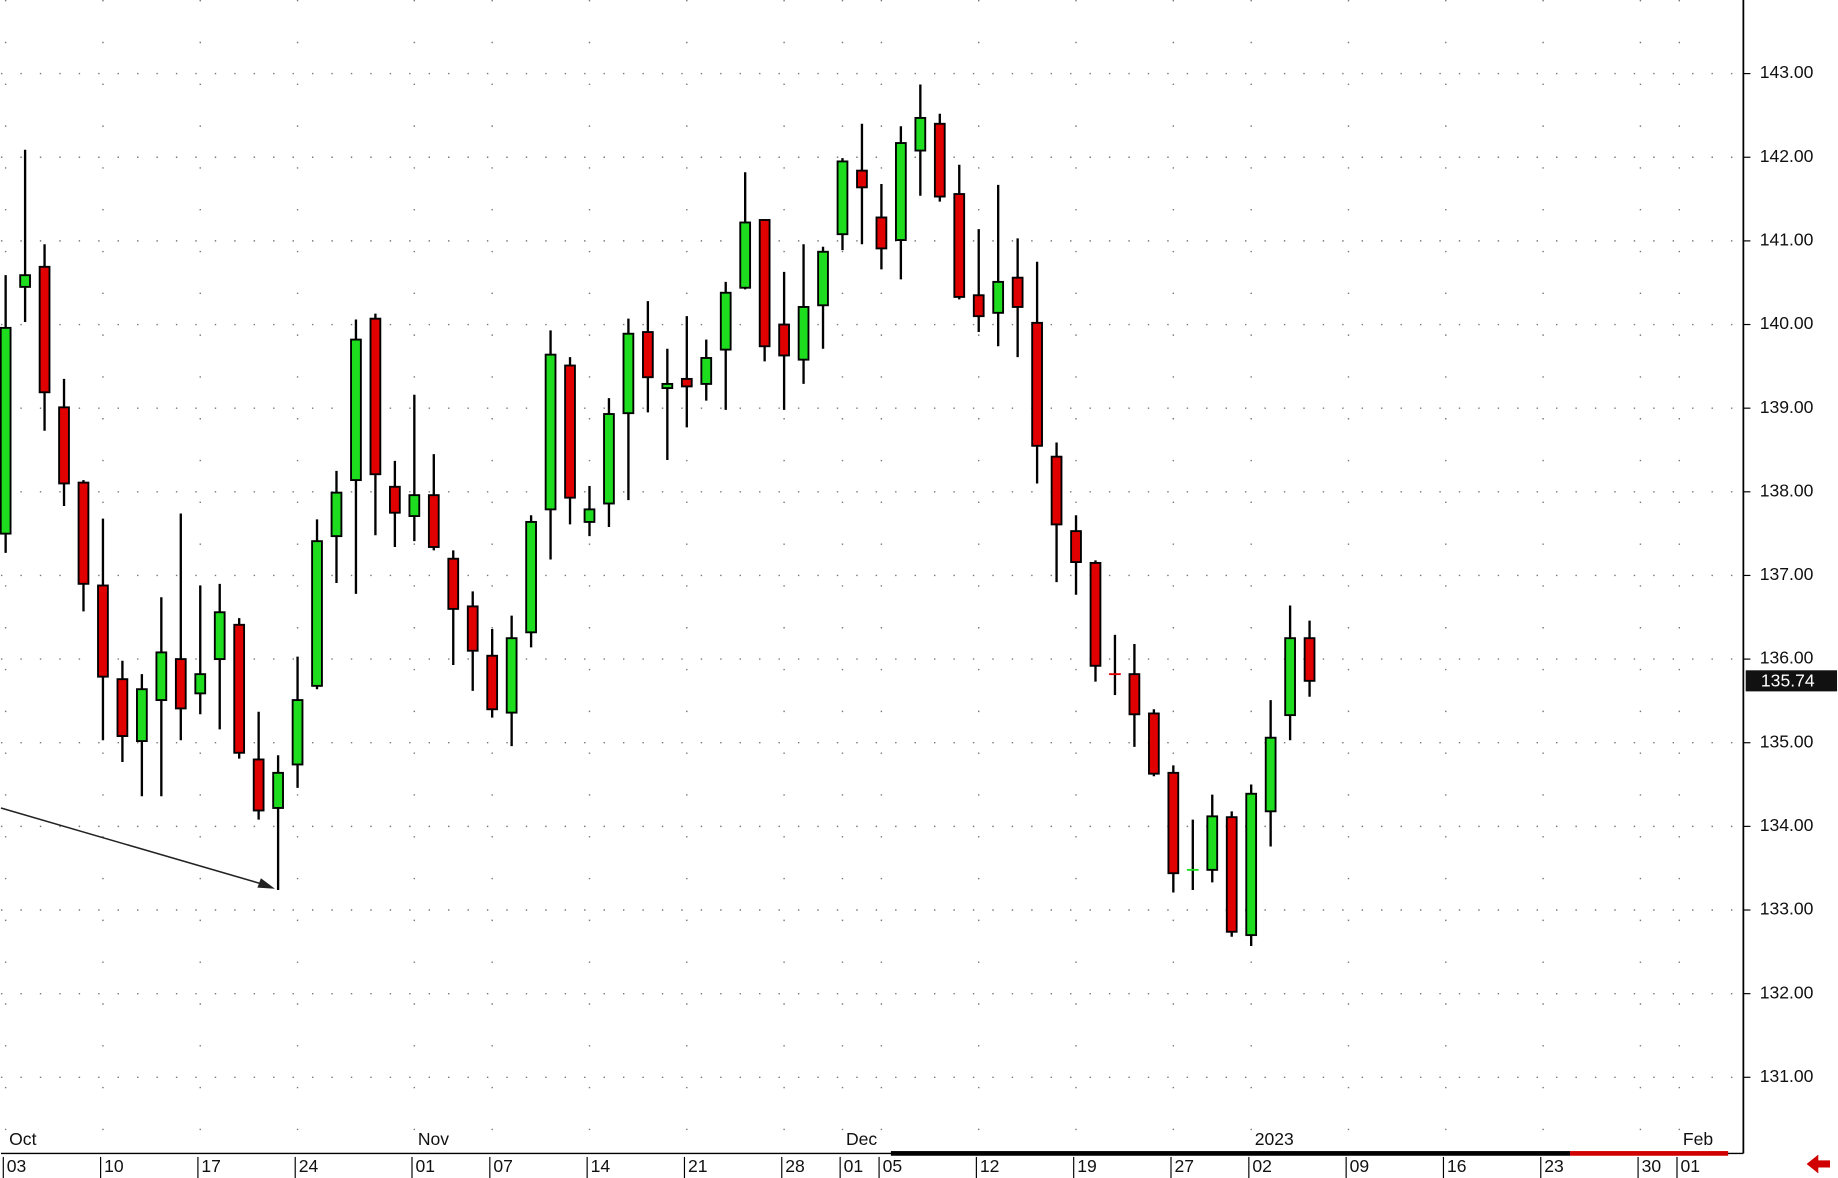 The height and width of the screenshot is (1178, 1838). Describe the element at coordinates (1787, 323) in the screenshot. I see `y-tick-label: 140.00` at that location.